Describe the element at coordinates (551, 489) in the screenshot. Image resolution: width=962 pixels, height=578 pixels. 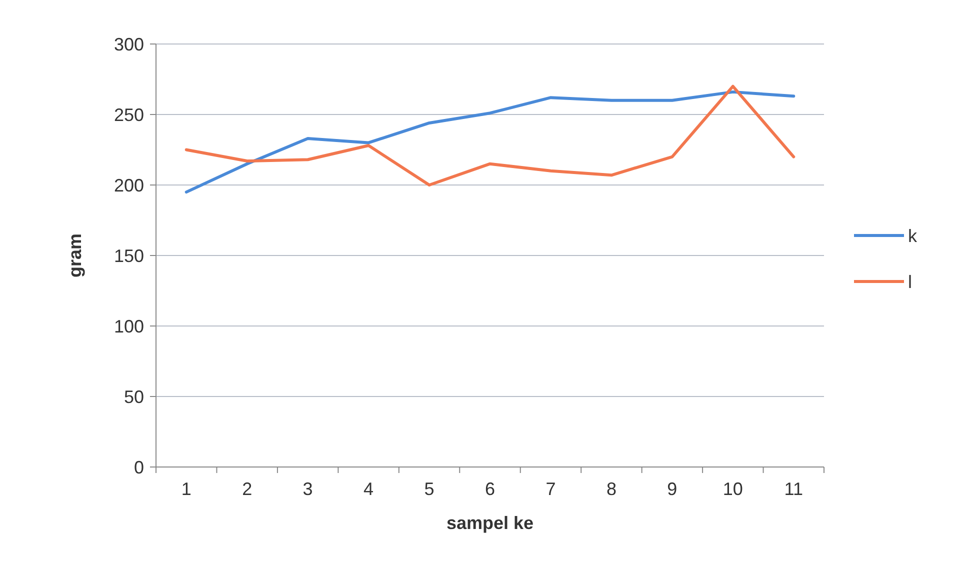
I see `x-tick-label: 7` at that location.